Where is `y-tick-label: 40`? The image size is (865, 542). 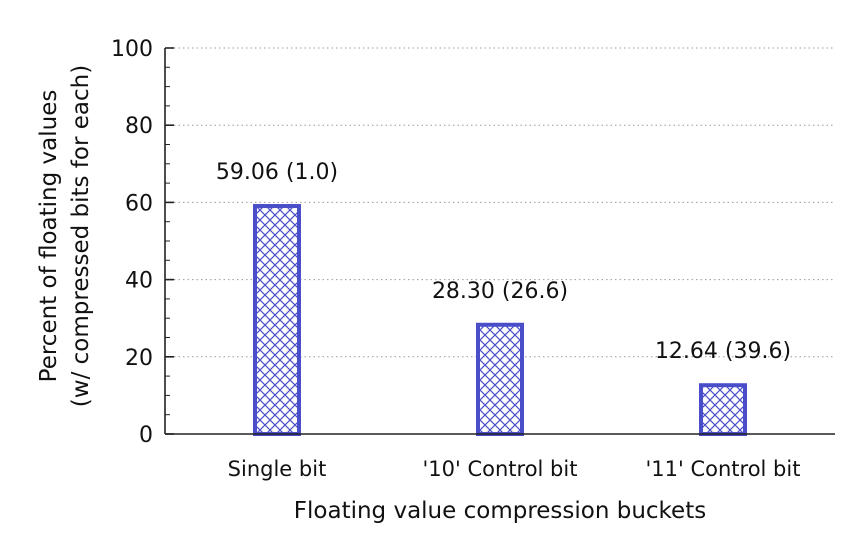 y-tick-label: 40 is located at coordinates (139, 281).